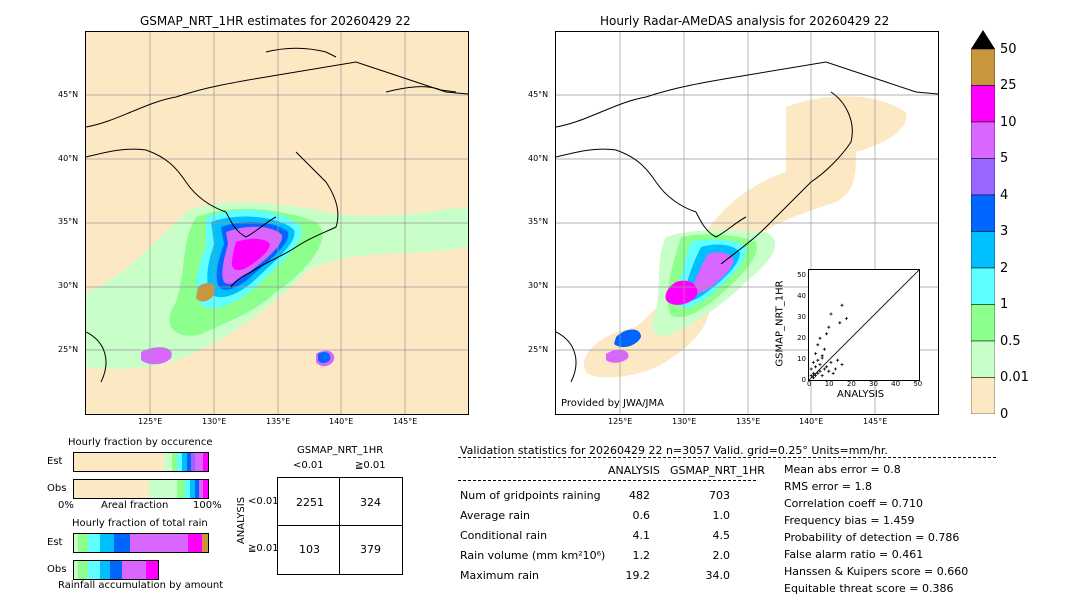  What do you see at coordinates (116, 570) in the screenshot?
I see `total-rain-obs-bar` at bounding box center [116, 570].